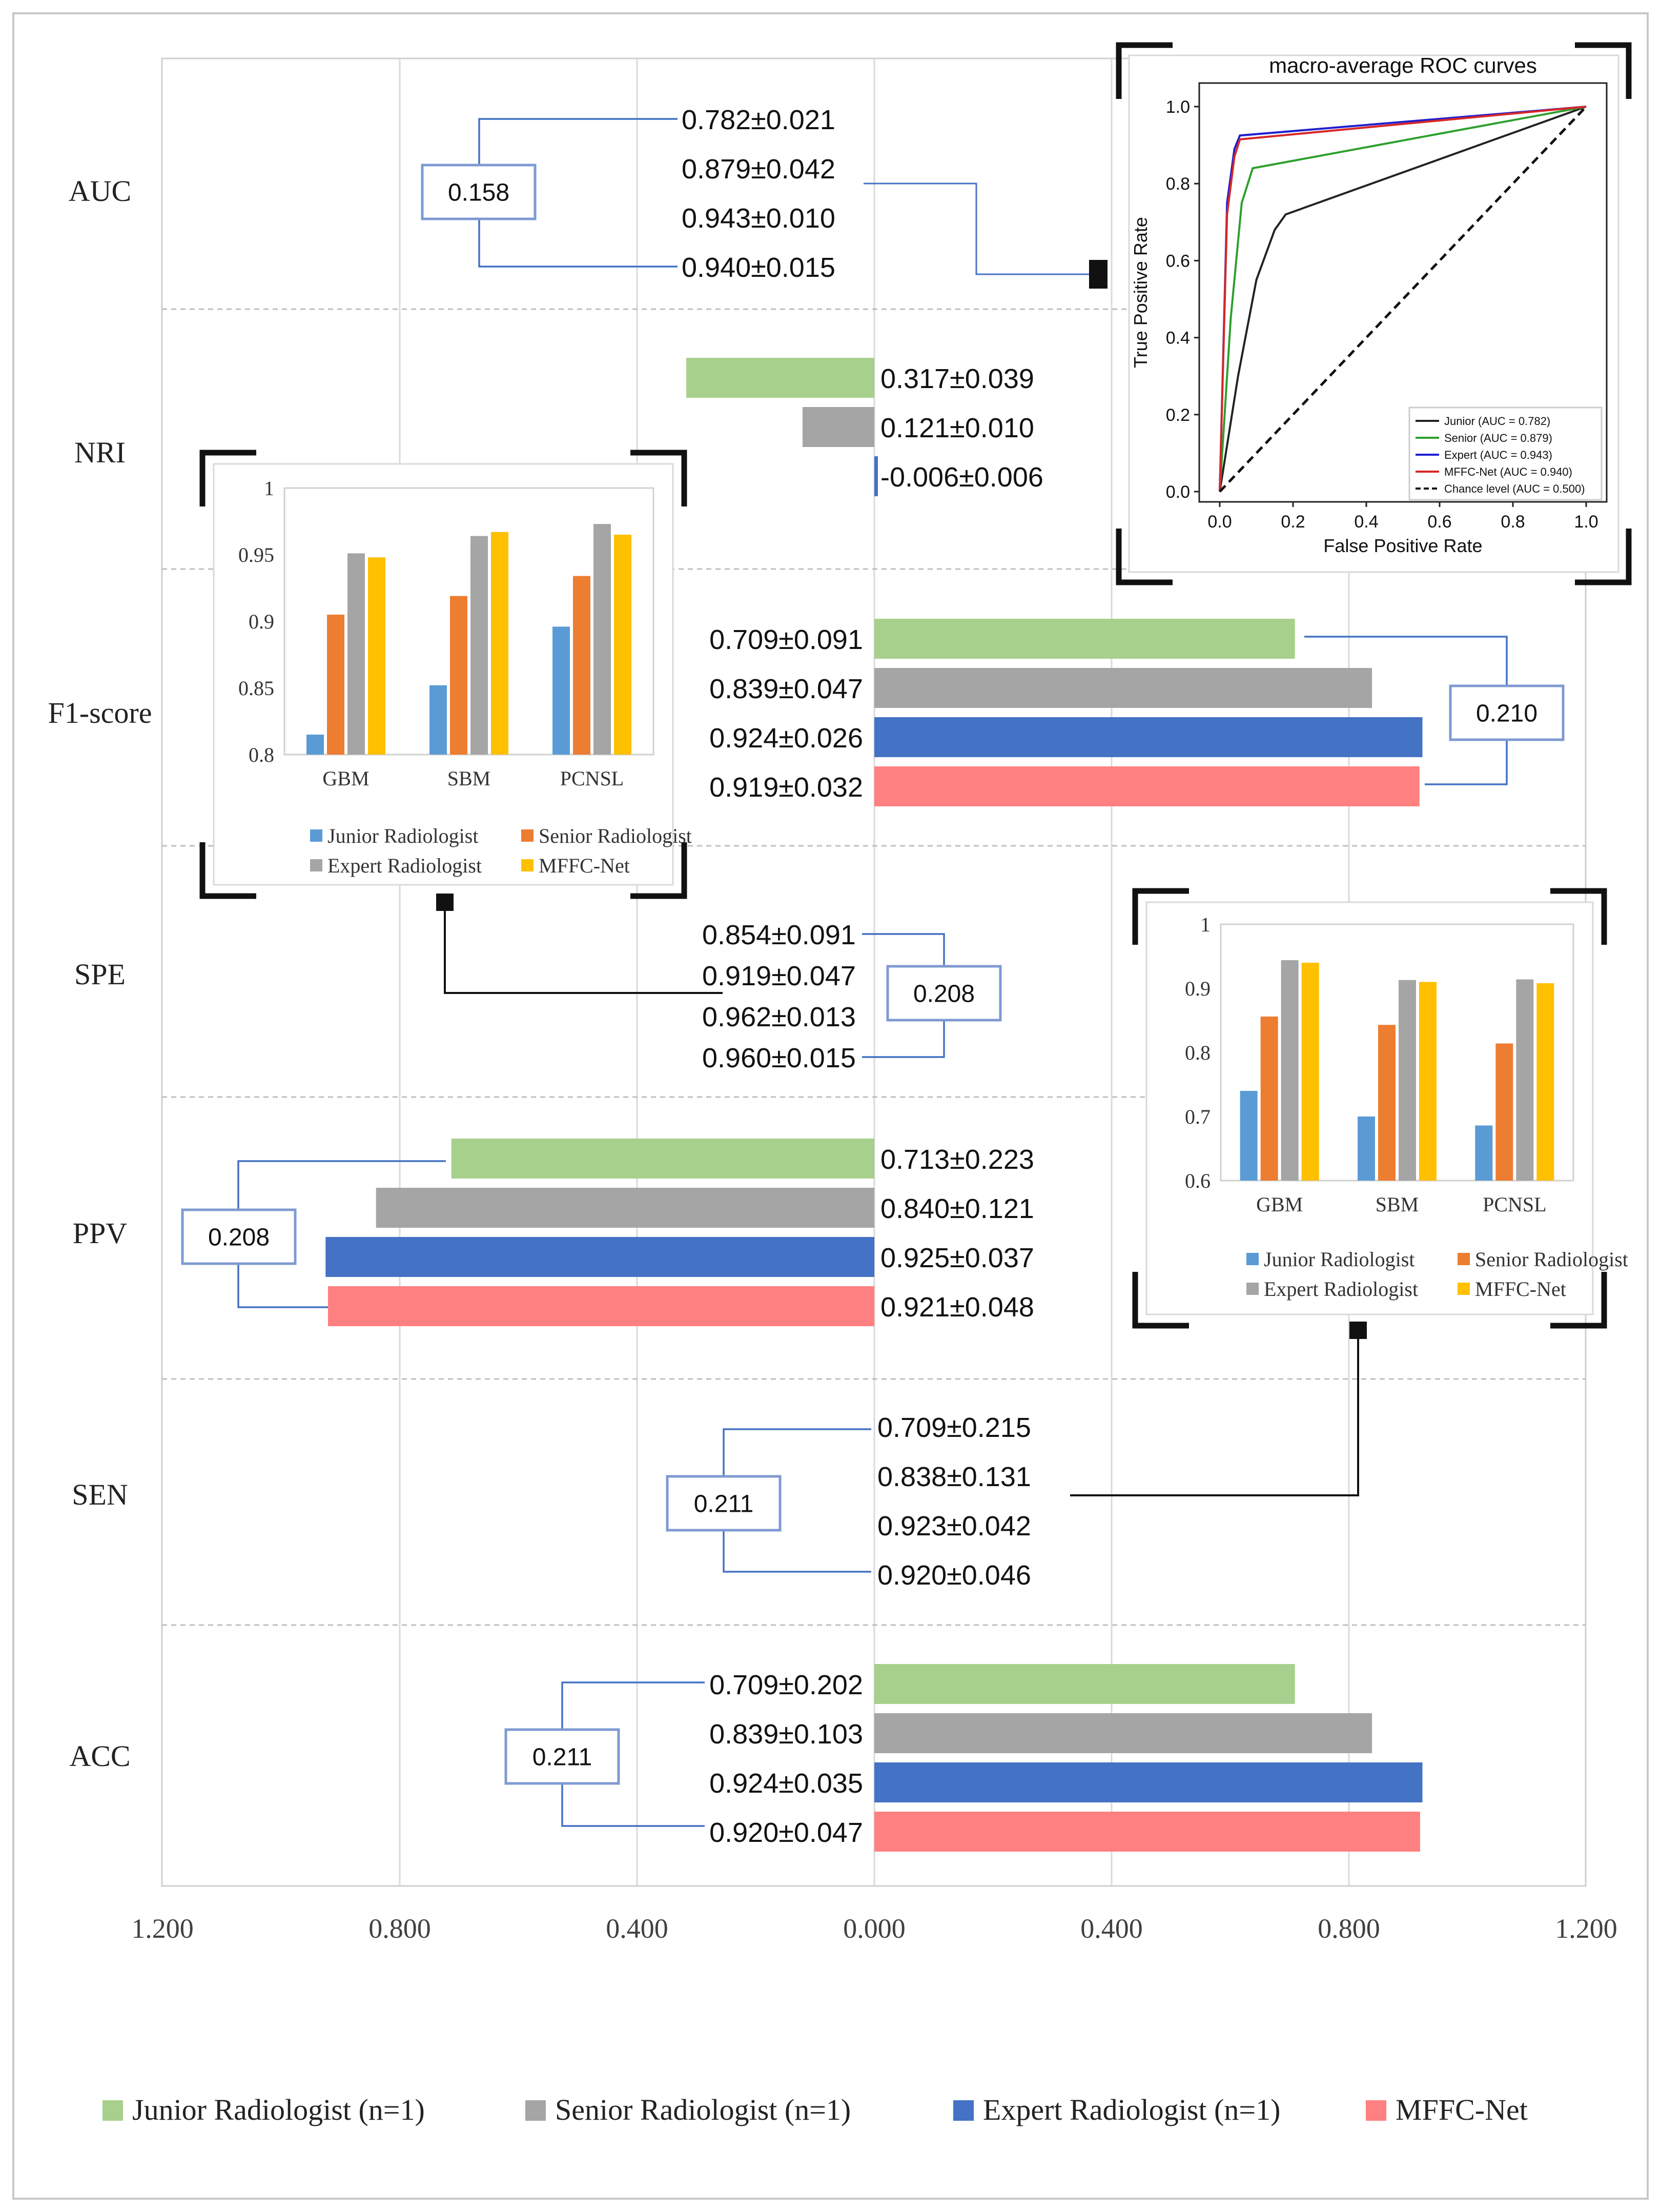 This screenshot has width=1661, height=2212. I want to click on value-label: 0.840±0.121, so click(957, 1208).